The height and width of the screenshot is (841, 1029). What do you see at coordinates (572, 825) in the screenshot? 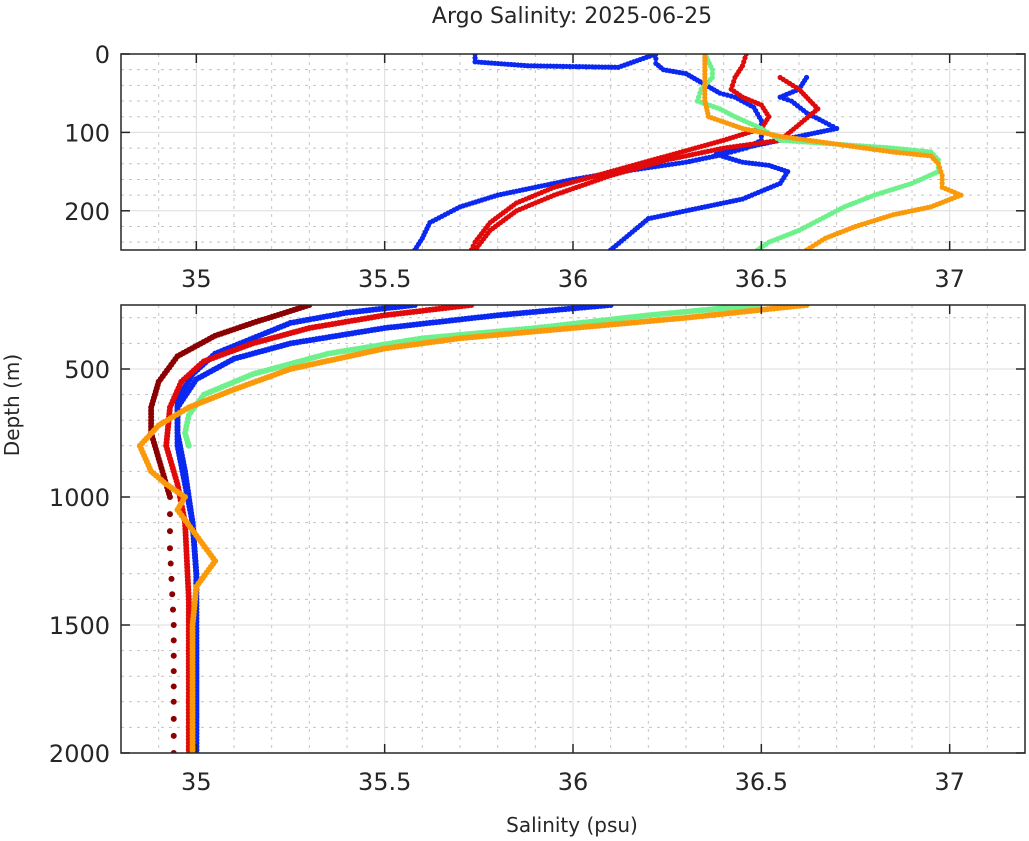
I see `x-axis-label: Salinity (psu)` at bounding box center [572, 825].